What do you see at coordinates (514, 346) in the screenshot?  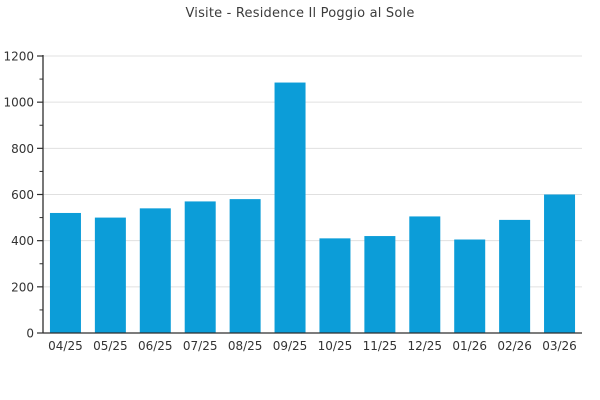 I see `x-tick-label-02/26: 02/26` at bounding box center [514, 346].